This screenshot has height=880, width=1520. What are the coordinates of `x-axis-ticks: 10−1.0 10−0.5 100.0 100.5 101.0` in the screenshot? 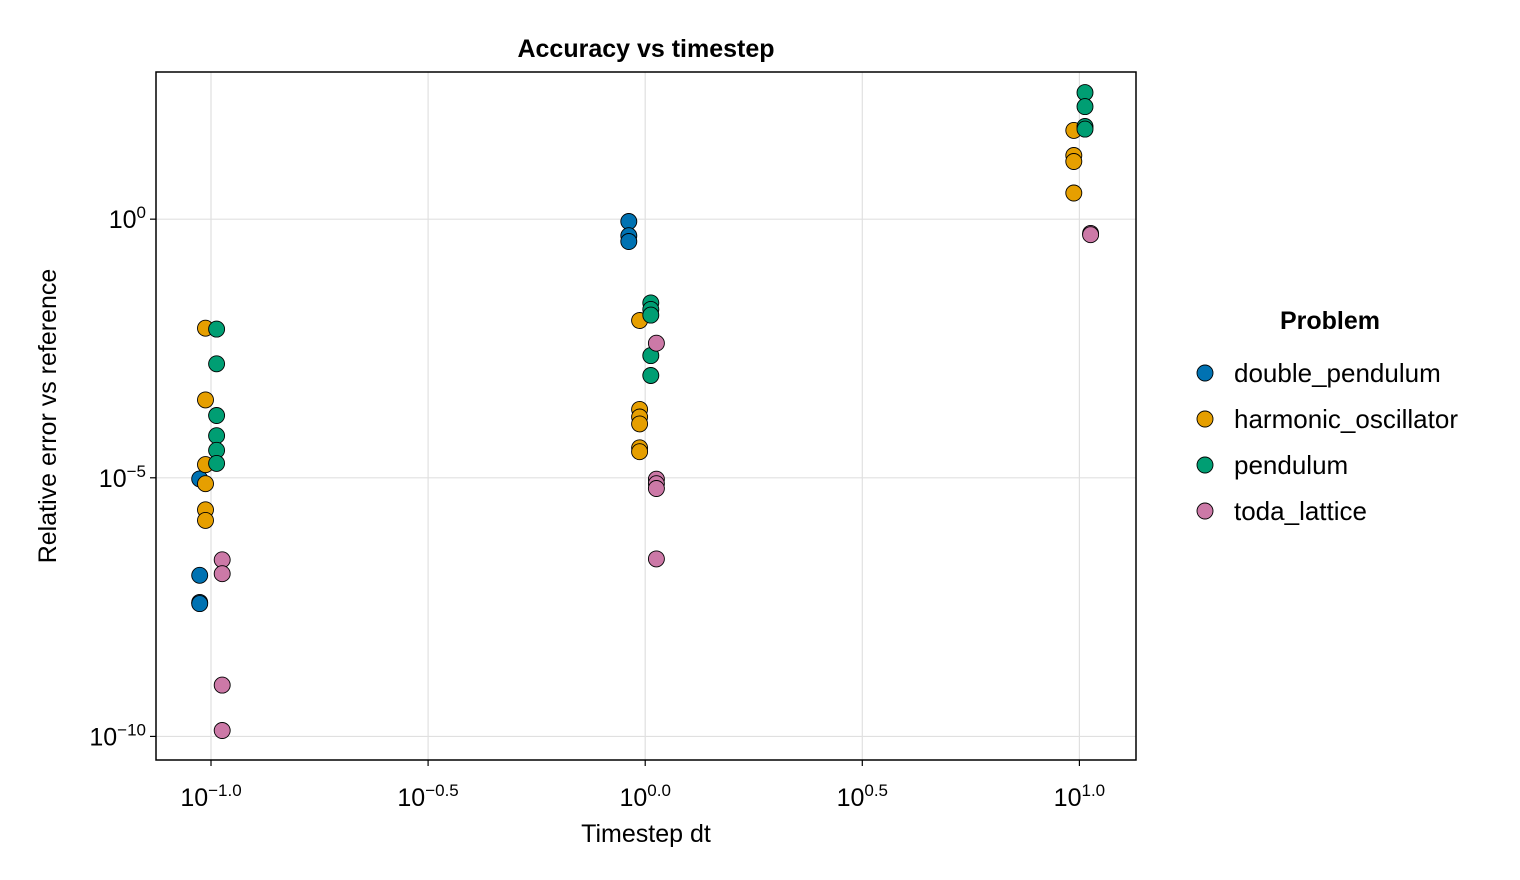 It's located at (642, 786).